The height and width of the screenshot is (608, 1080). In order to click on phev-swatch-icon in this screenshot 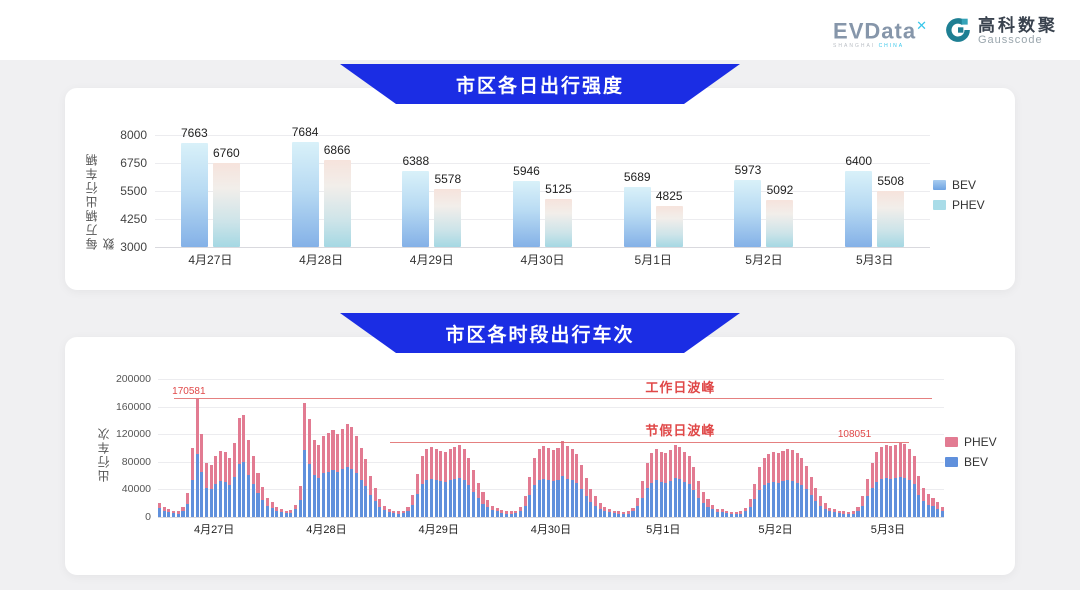, I will do `click(939, 205)`.